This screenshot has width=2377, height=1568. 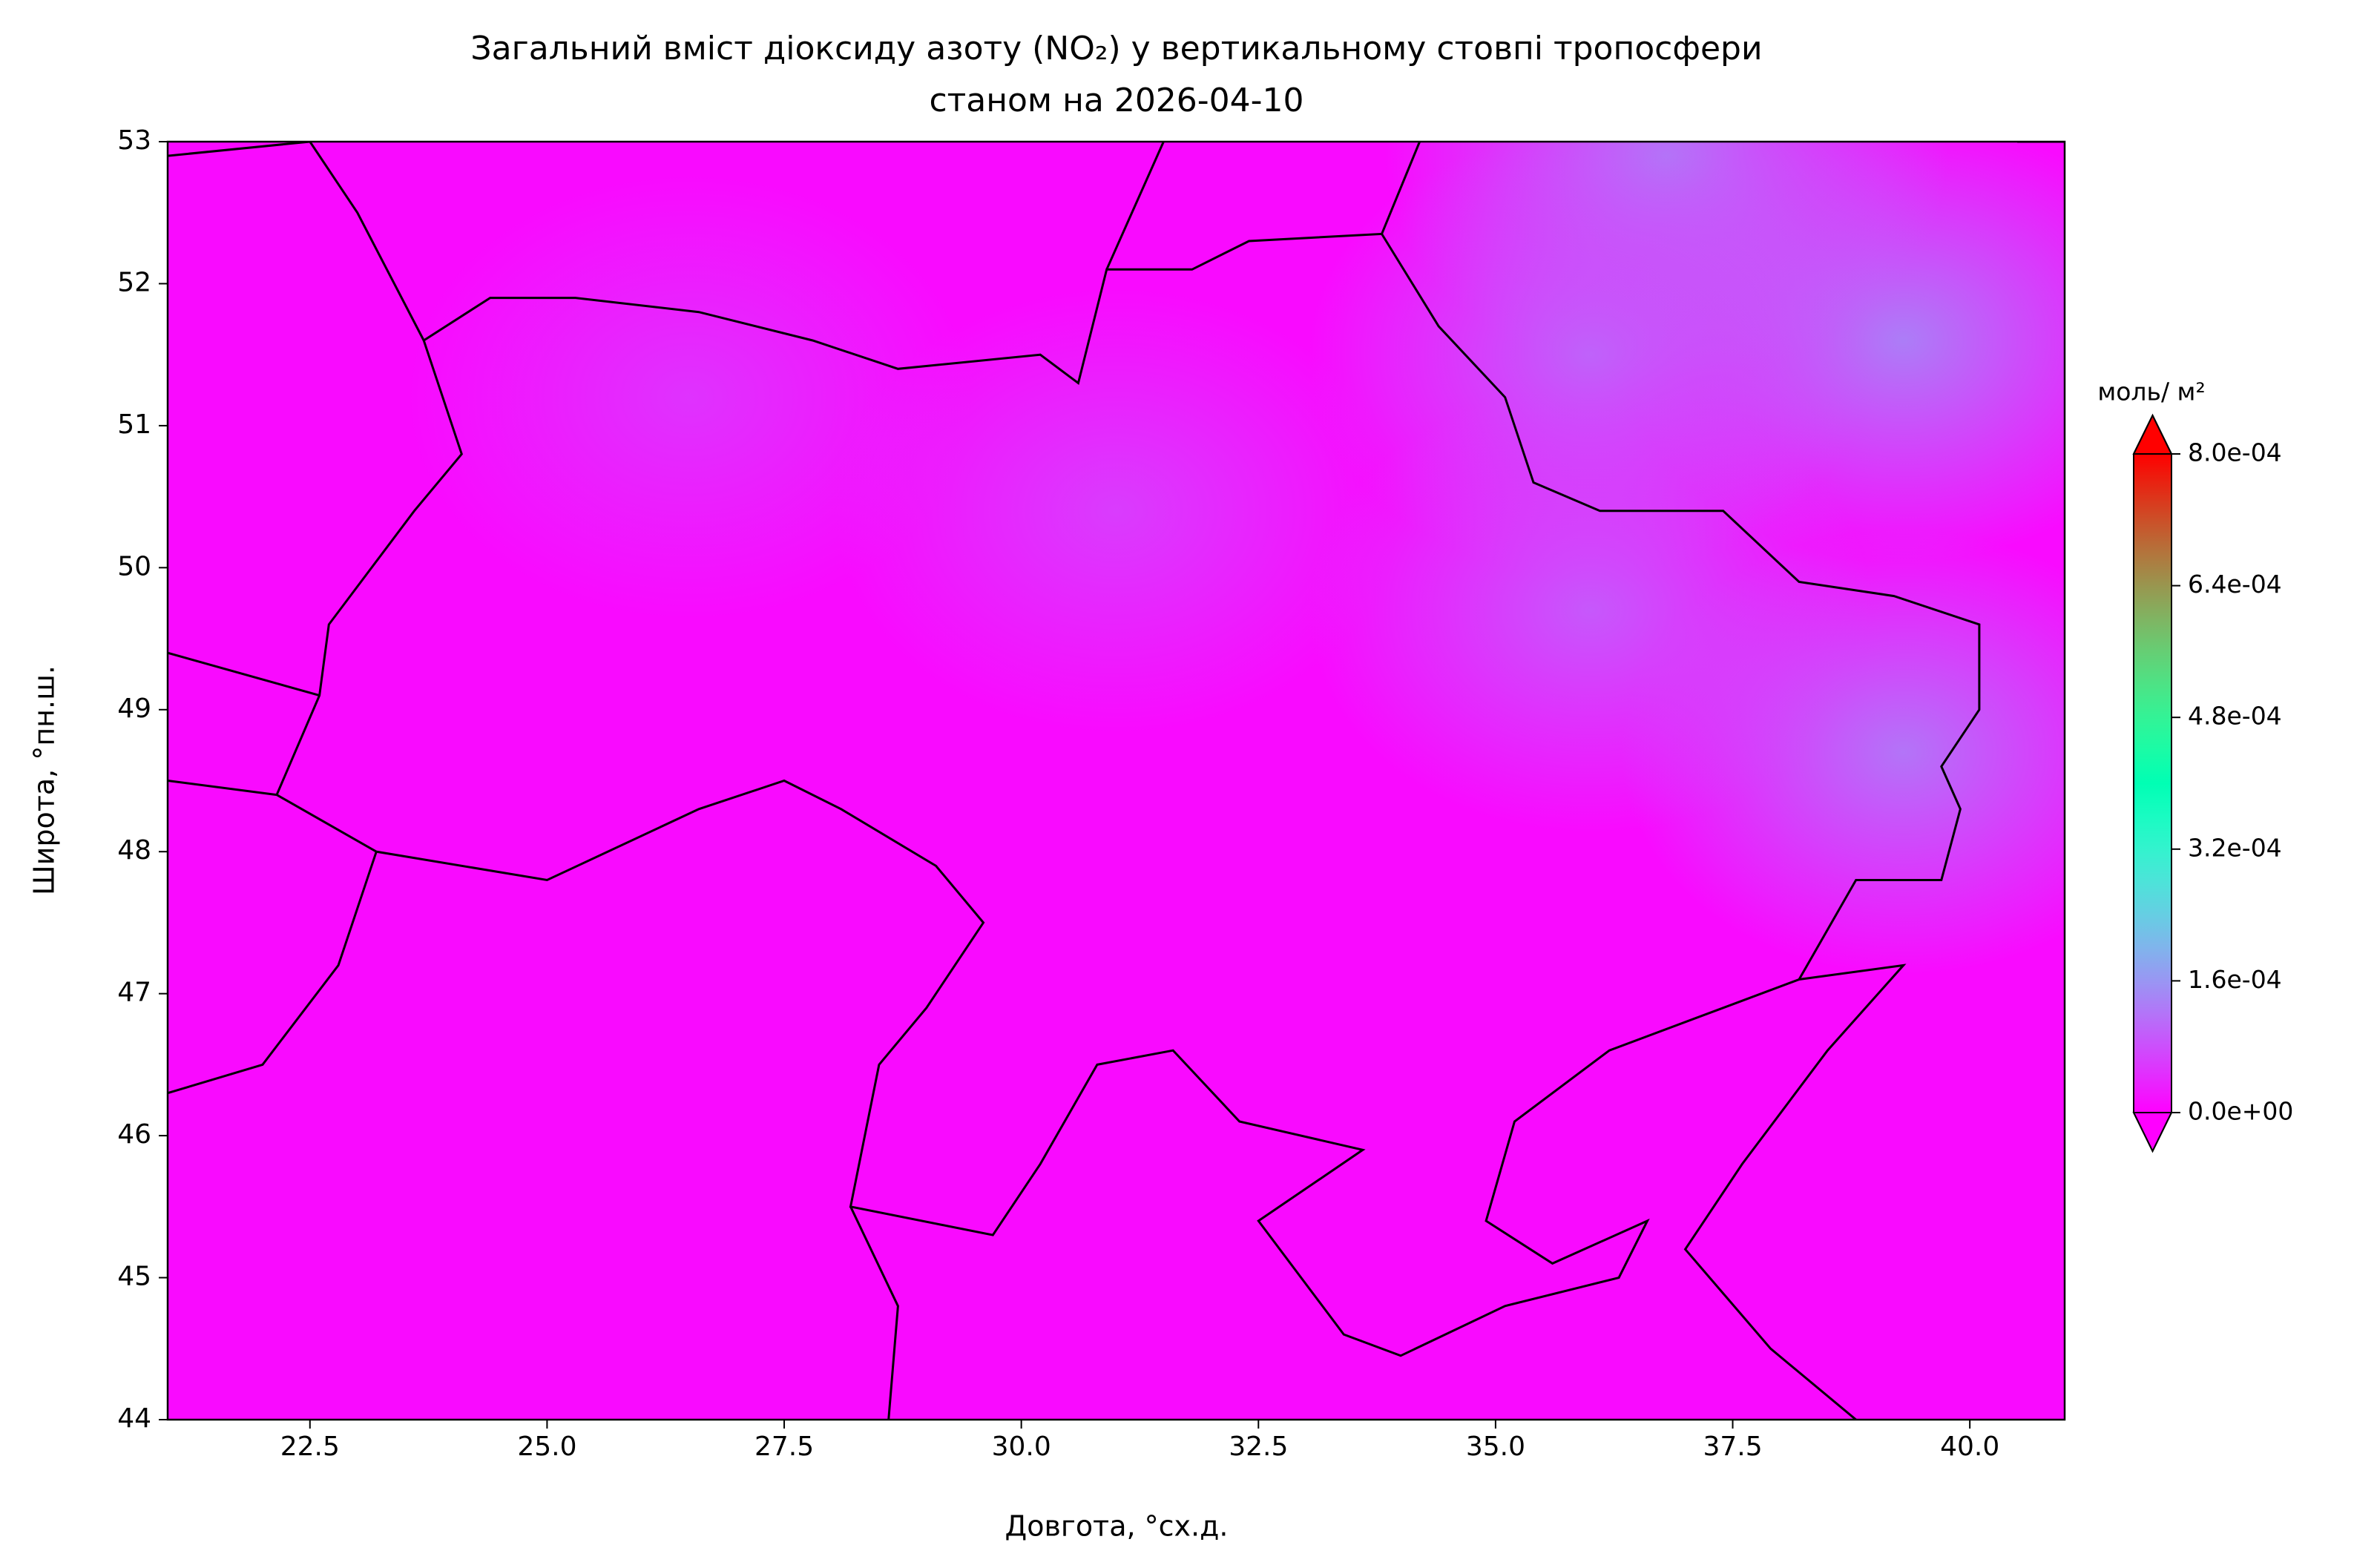 I want to click on x-tick-label: 35.0, so click(x=1495, y=1447).